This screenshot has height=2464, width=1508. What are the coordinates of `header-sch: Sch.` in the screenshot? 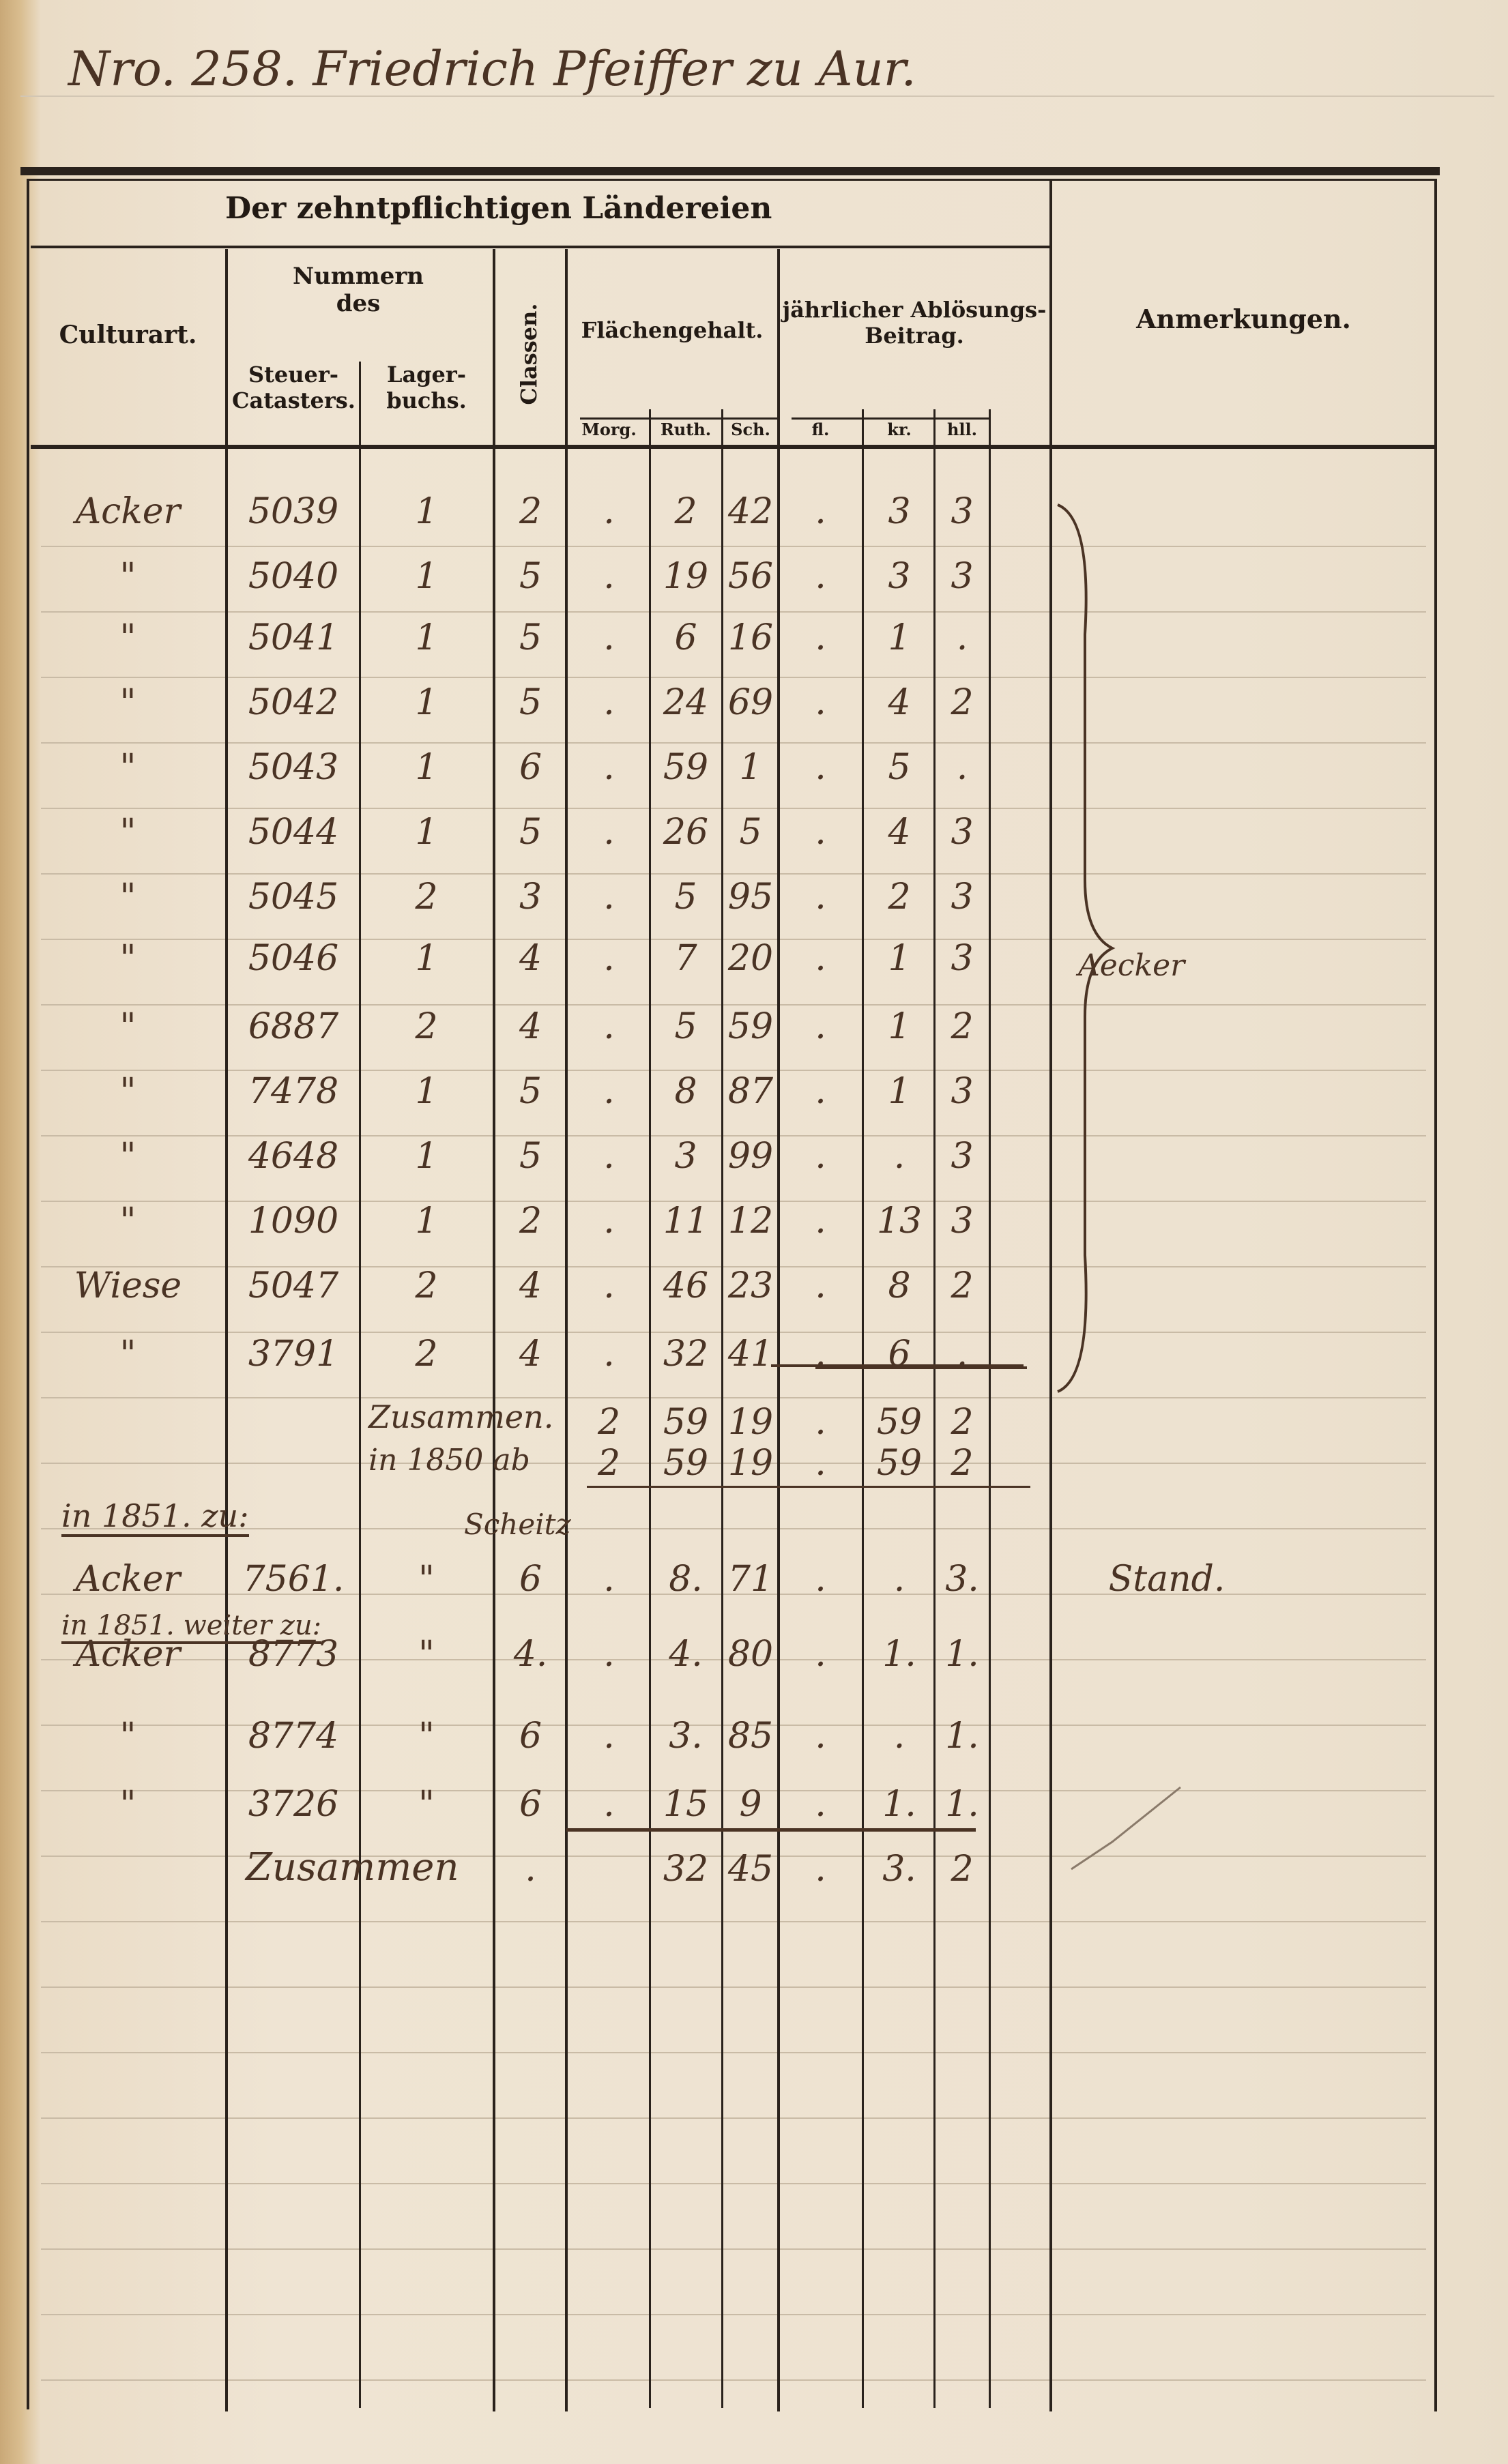 It's located at (750, 429).